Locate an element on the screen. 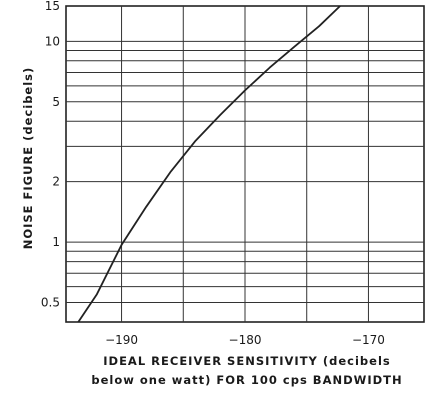  x-axis-label-line-1: IDEAL RECEIVER SENSITIVITY (decibels is located at coordinates (247, 361).